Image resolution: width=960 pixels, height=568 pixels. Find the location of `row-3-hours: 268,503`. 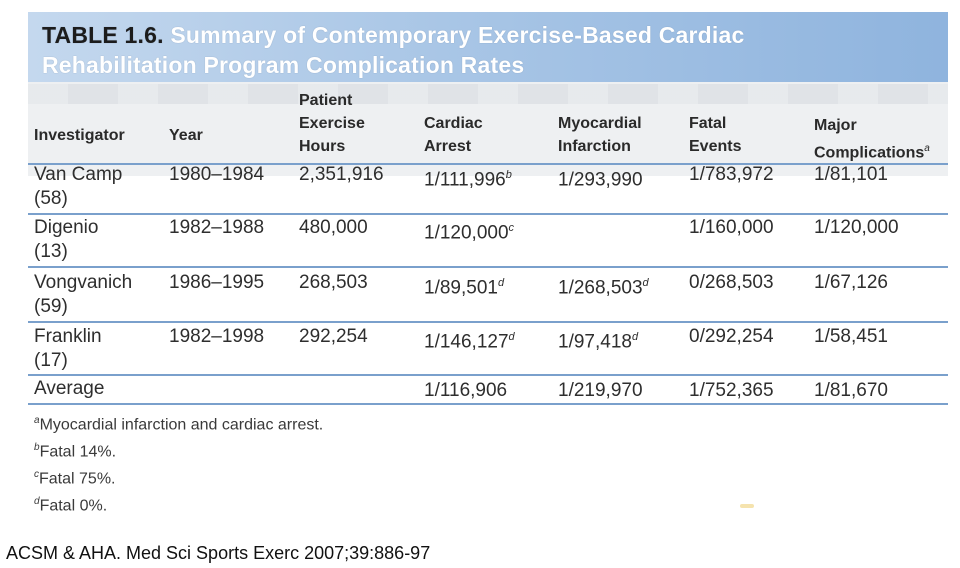

row-3-hours: 268,503 is located at coordinates (333, 282).